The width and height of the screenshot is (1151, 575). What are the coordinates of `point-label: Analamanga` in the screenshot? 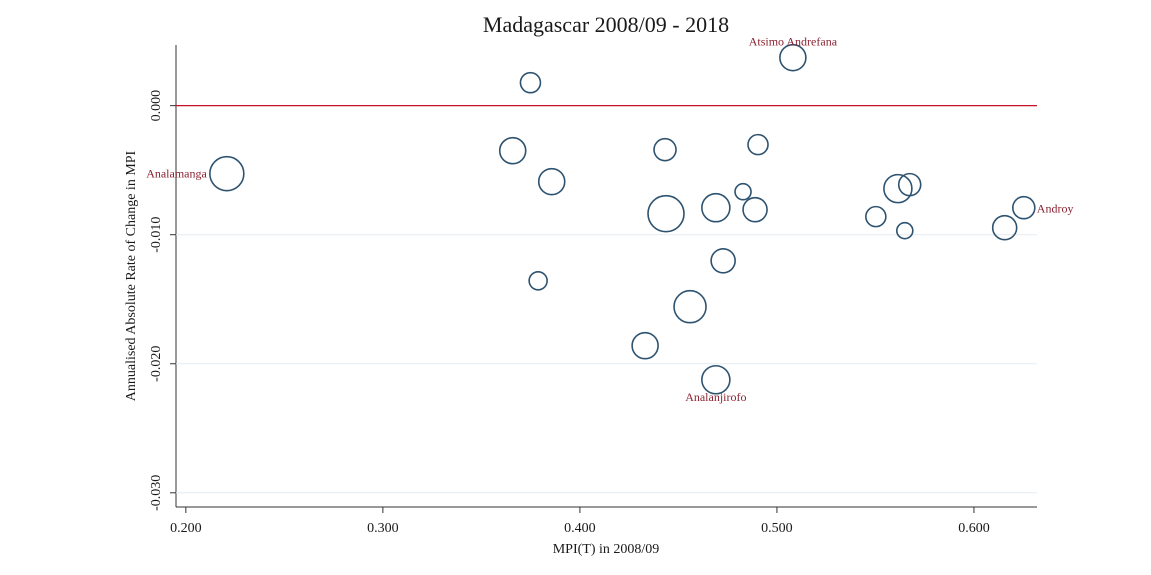 It's located at (176, 174).